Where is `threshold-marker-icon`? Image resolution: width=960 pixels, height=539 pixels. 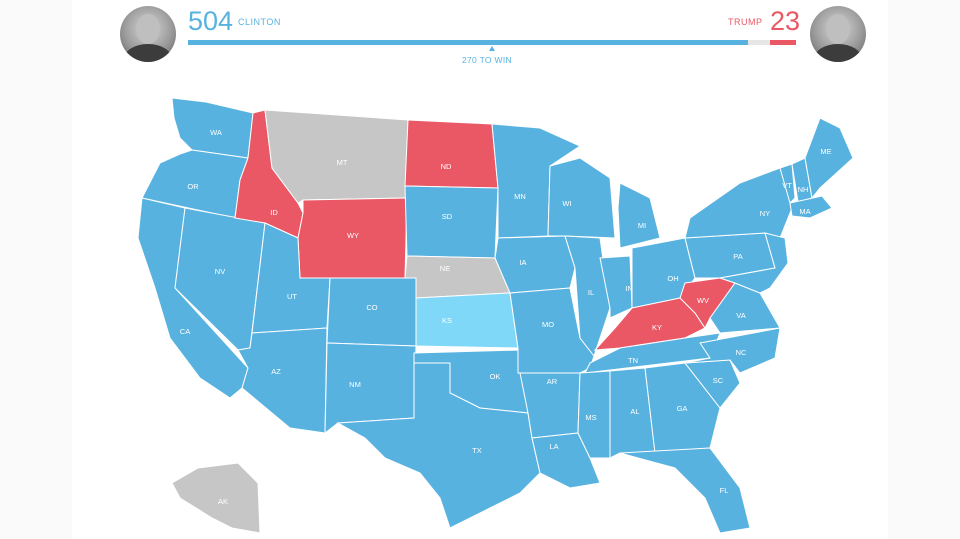 threshold-marker-icon is located at coordinates (492, 48).